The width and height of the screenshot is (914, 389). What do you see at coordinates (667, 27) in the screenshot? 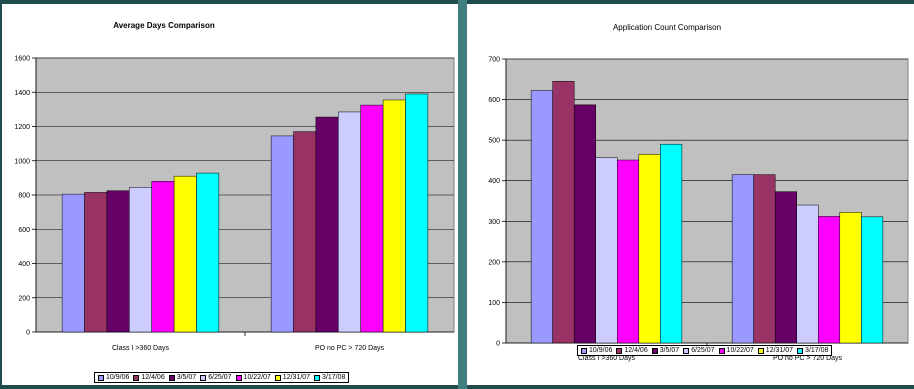
I see `chart-title: Application Count Comparison` at bounding box center [667, 27].